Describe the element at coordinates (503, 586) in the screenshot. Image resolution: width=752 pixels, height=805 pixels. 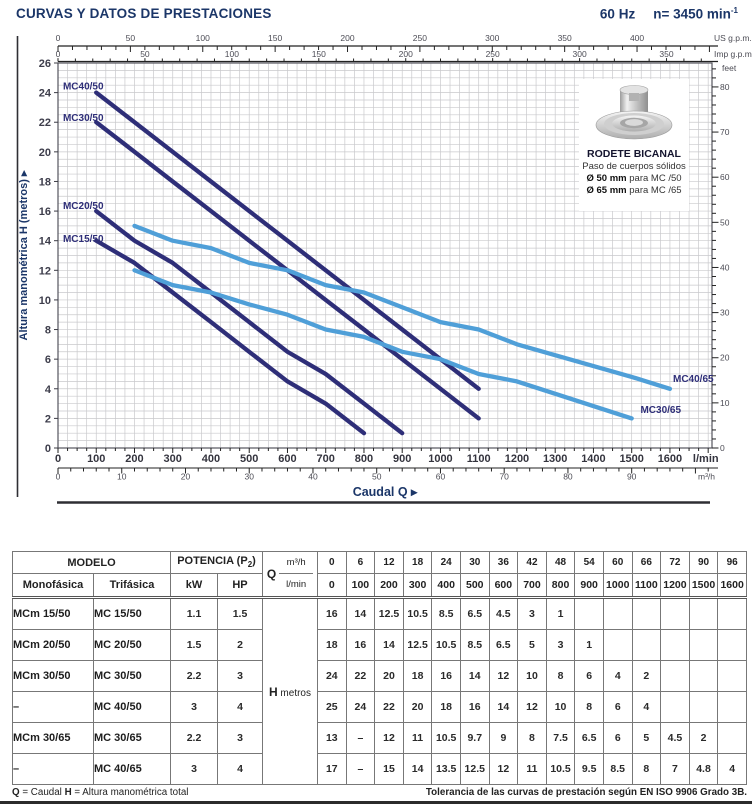
I see `q-lmin-value: 600` at that location.